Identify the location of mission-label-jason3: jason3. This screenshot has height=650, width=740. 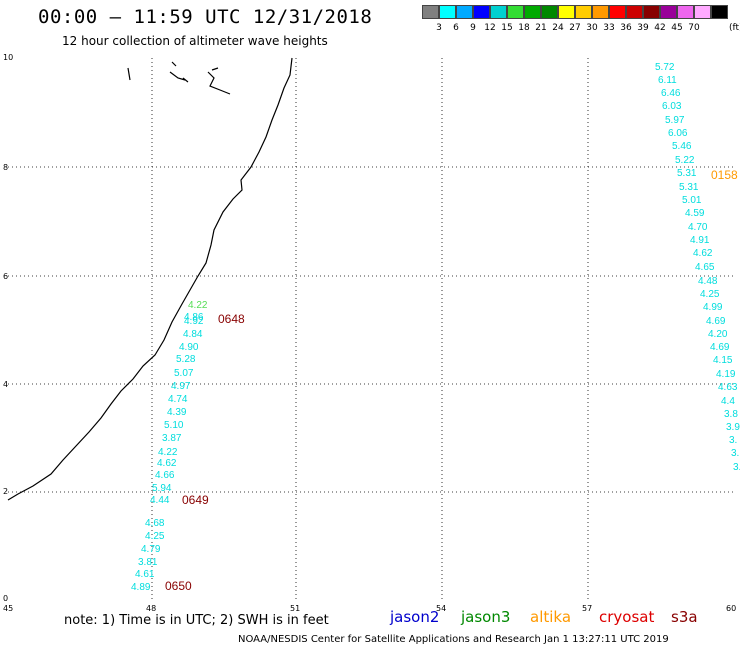
(486, 617).